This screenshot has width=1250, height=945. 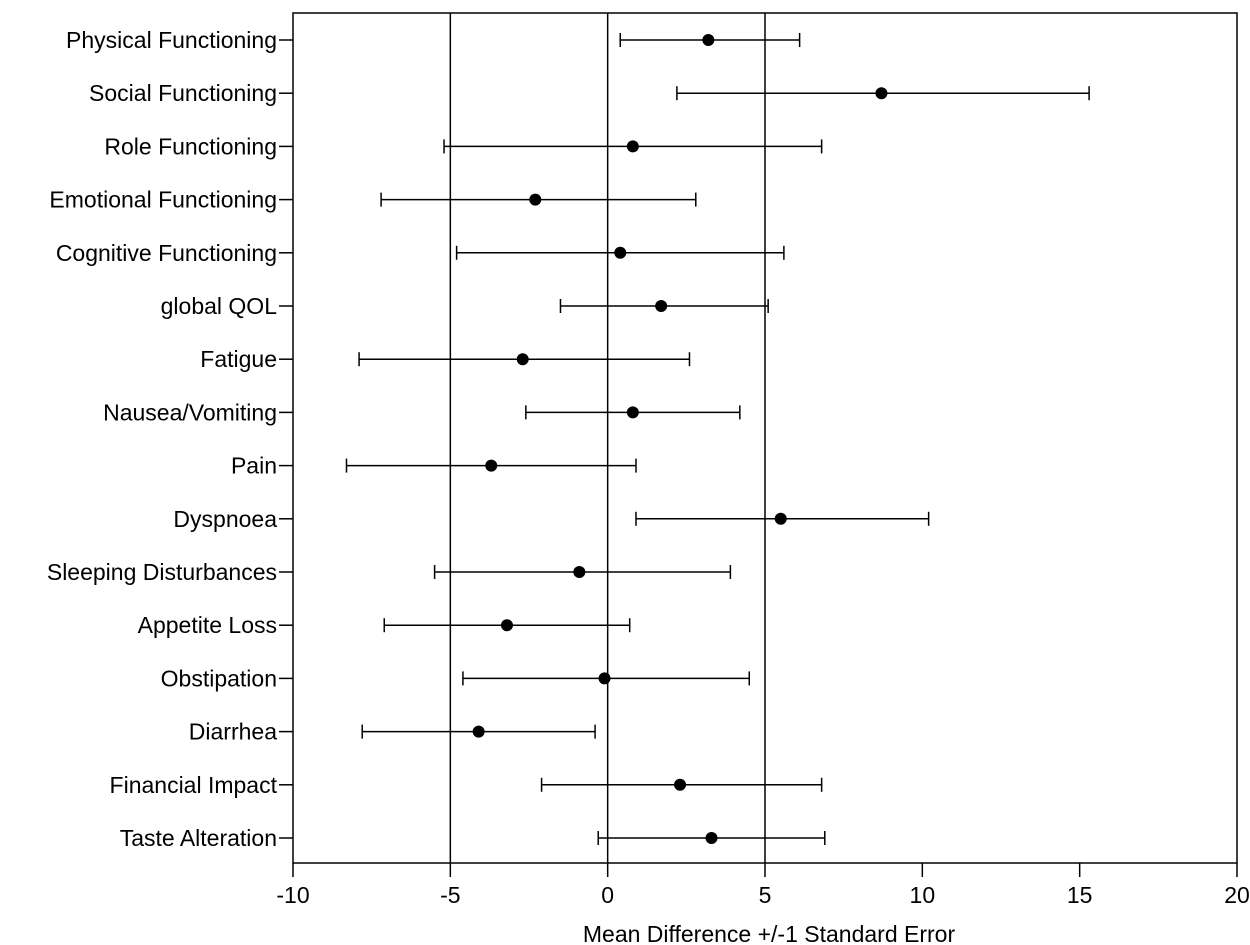 I want to click on x-tick-label: 10, so click(x=923, y=895).